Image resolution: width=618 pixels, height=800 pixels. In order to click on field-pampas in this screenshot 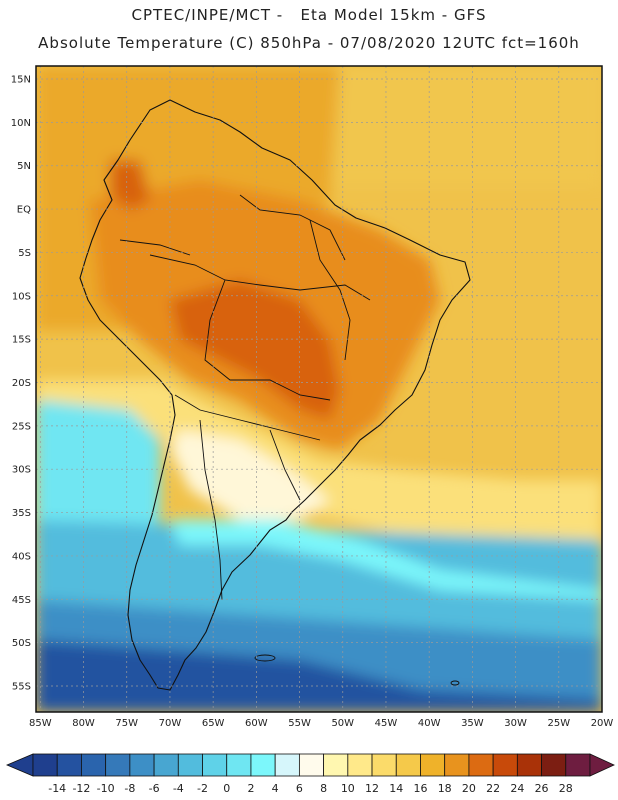, I will do `click(250, 475)`.